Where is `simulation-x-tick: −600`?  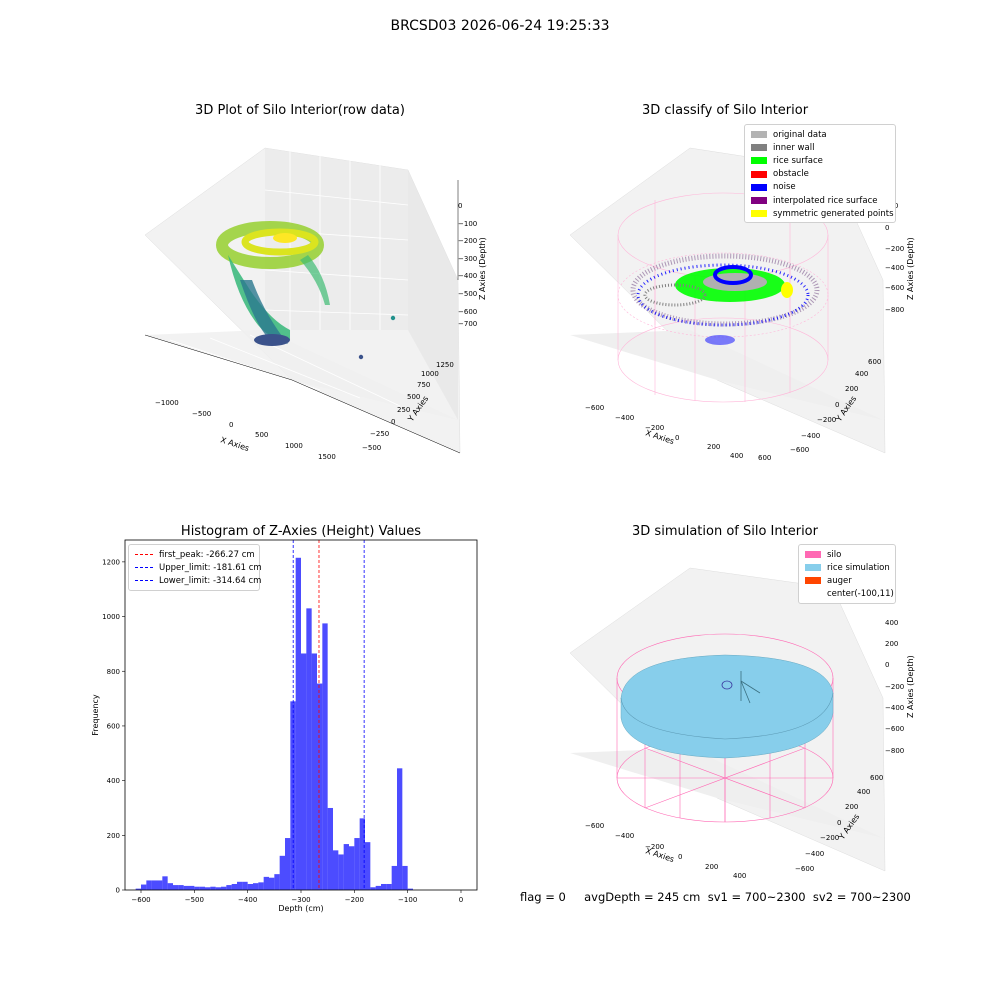
simulation-x-tick: −600 is located at coordinates (594, 826).